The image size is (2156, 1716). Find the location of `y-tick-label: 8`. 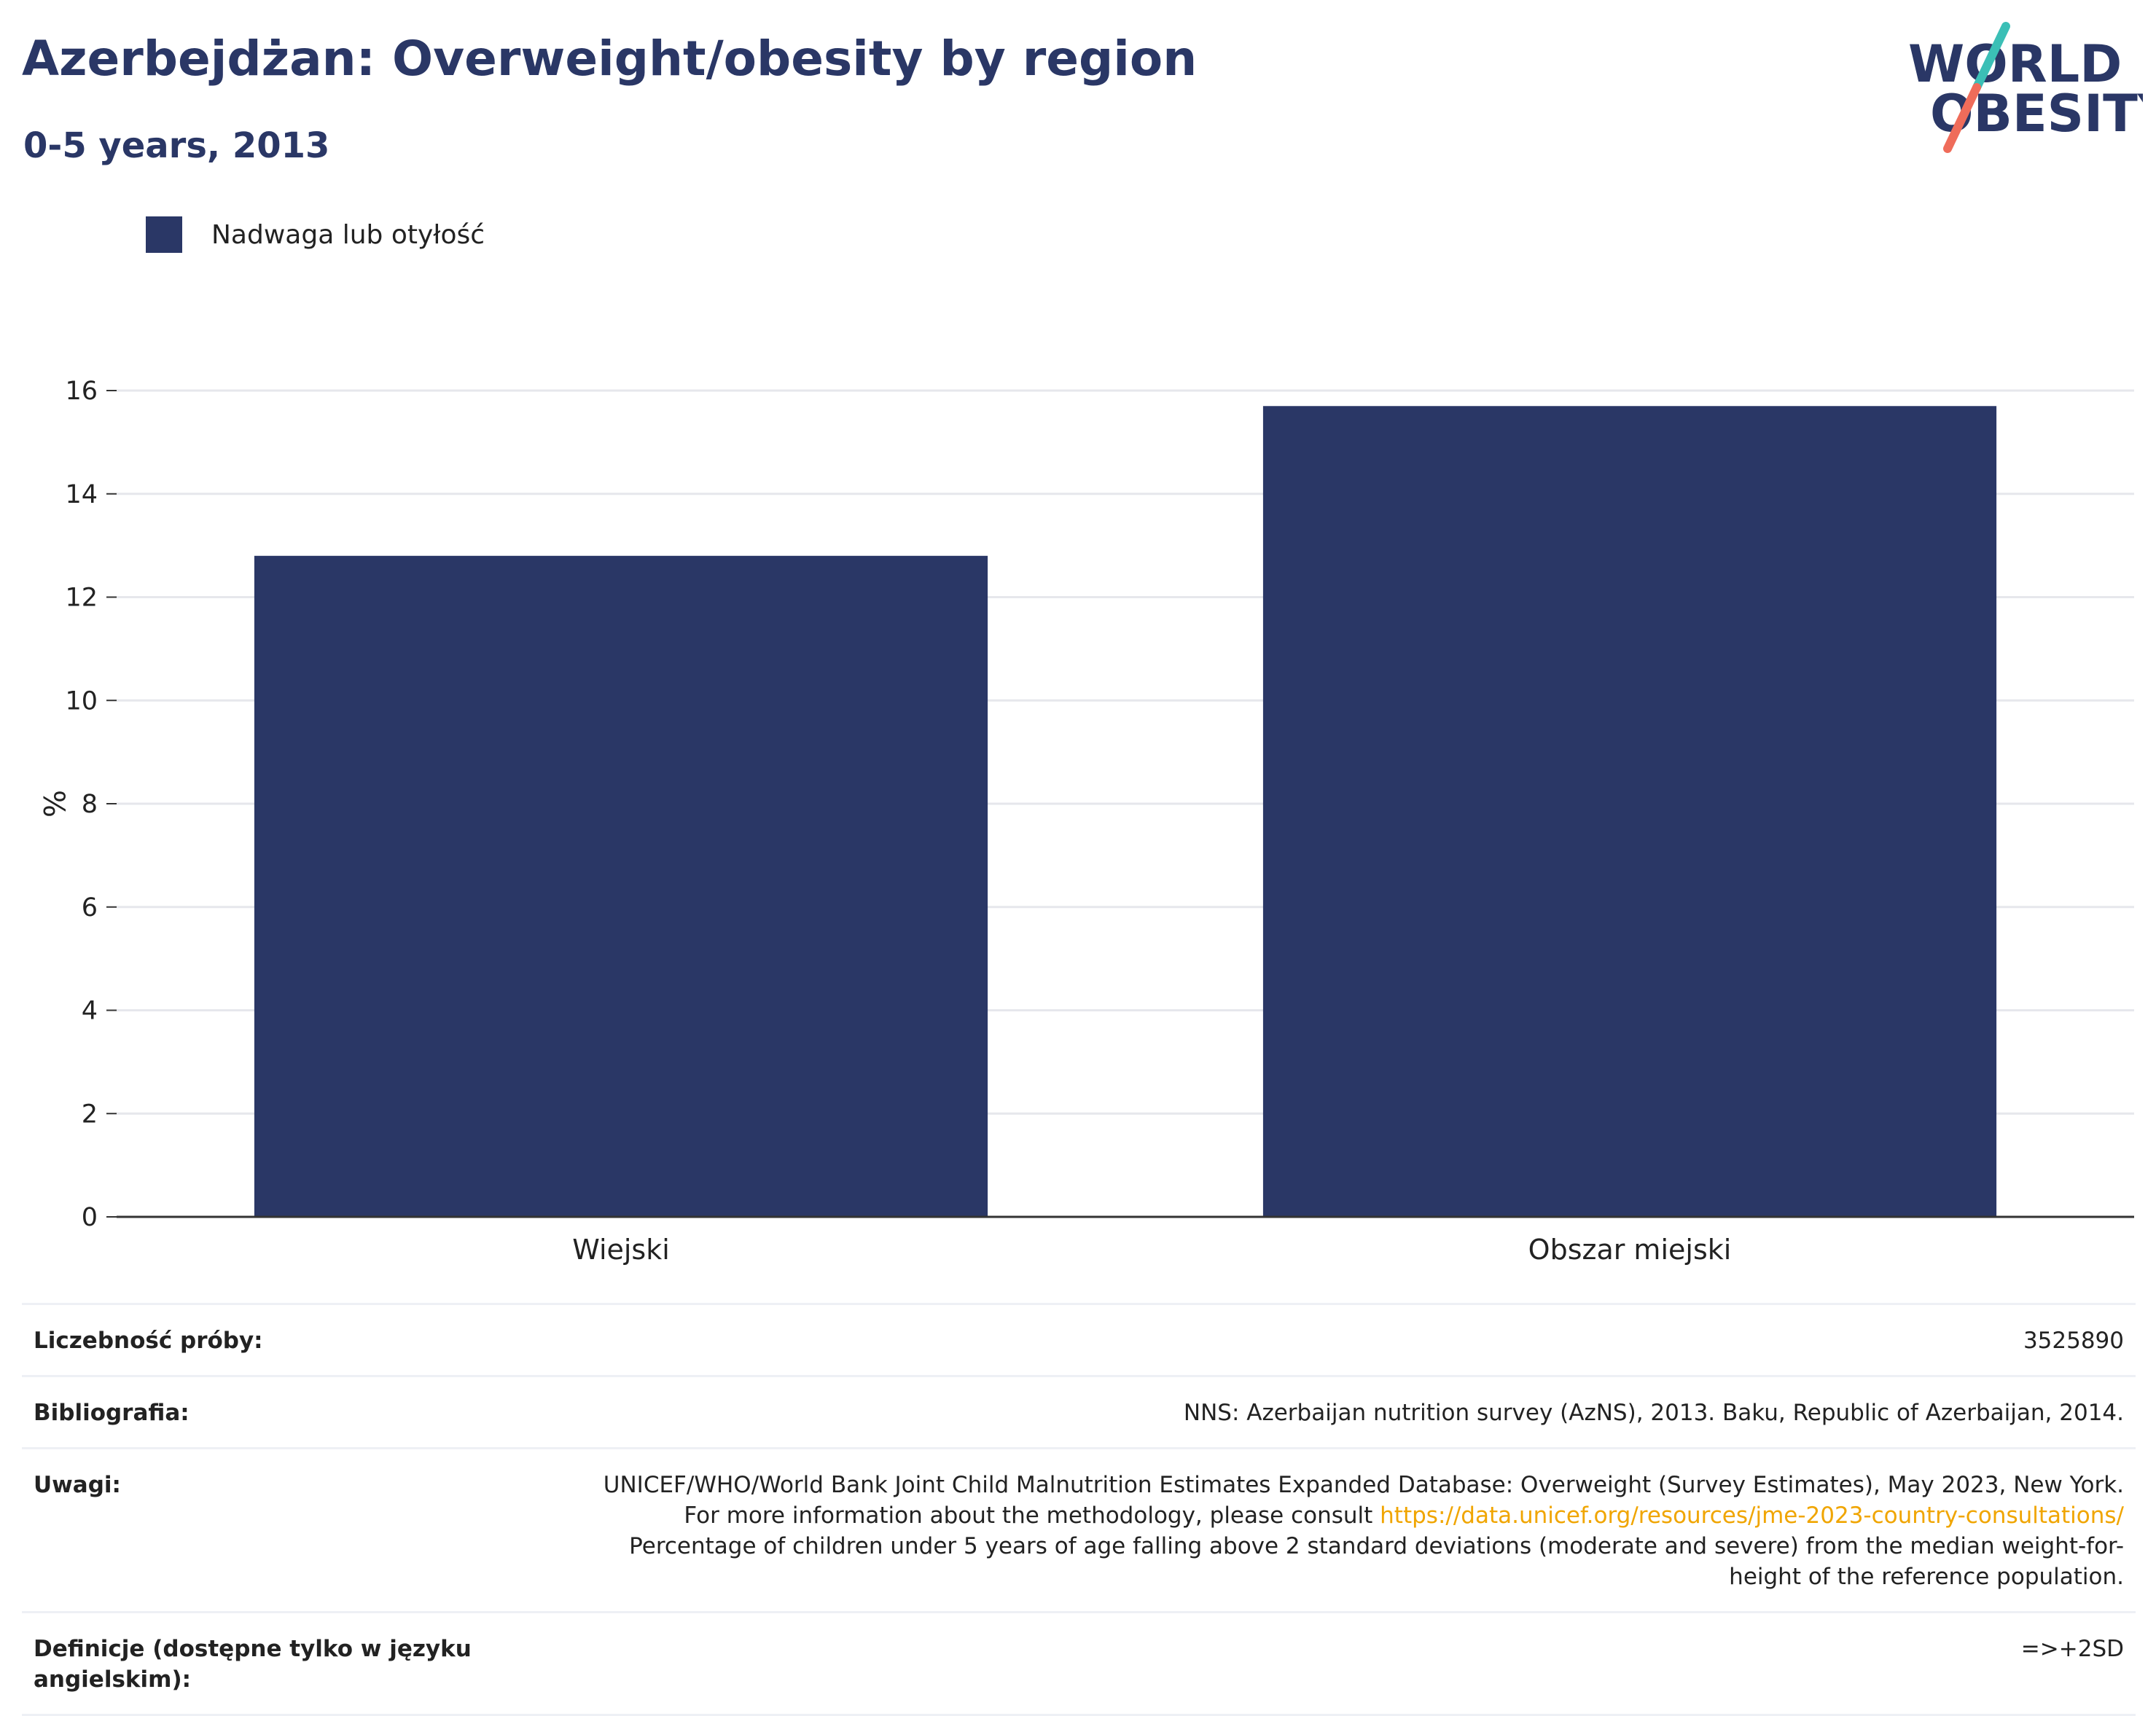

y-tick-label: 8 is located at coordinates (90, 804).